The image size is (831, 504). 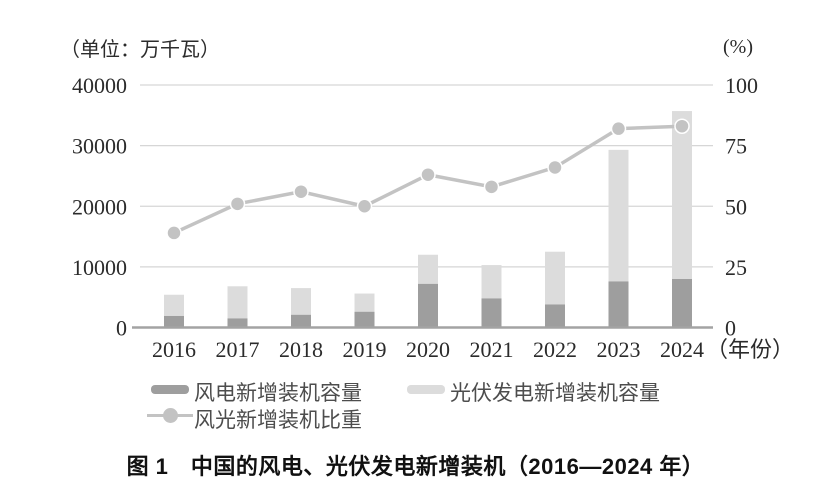 What do you see at coordinates (555, 393) in the screenshot?
I see `legend-label-solar: 光伏发电新增装机容量` at bounding box center [555, 393].